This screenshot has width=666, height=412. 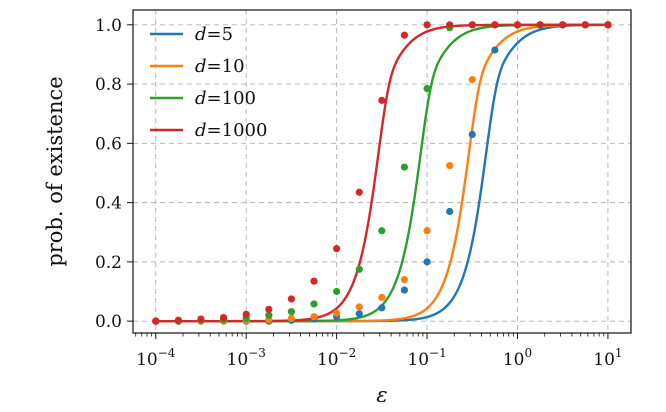 I want to click on x-tick-label: 10¹, so click(x=607, y=358).